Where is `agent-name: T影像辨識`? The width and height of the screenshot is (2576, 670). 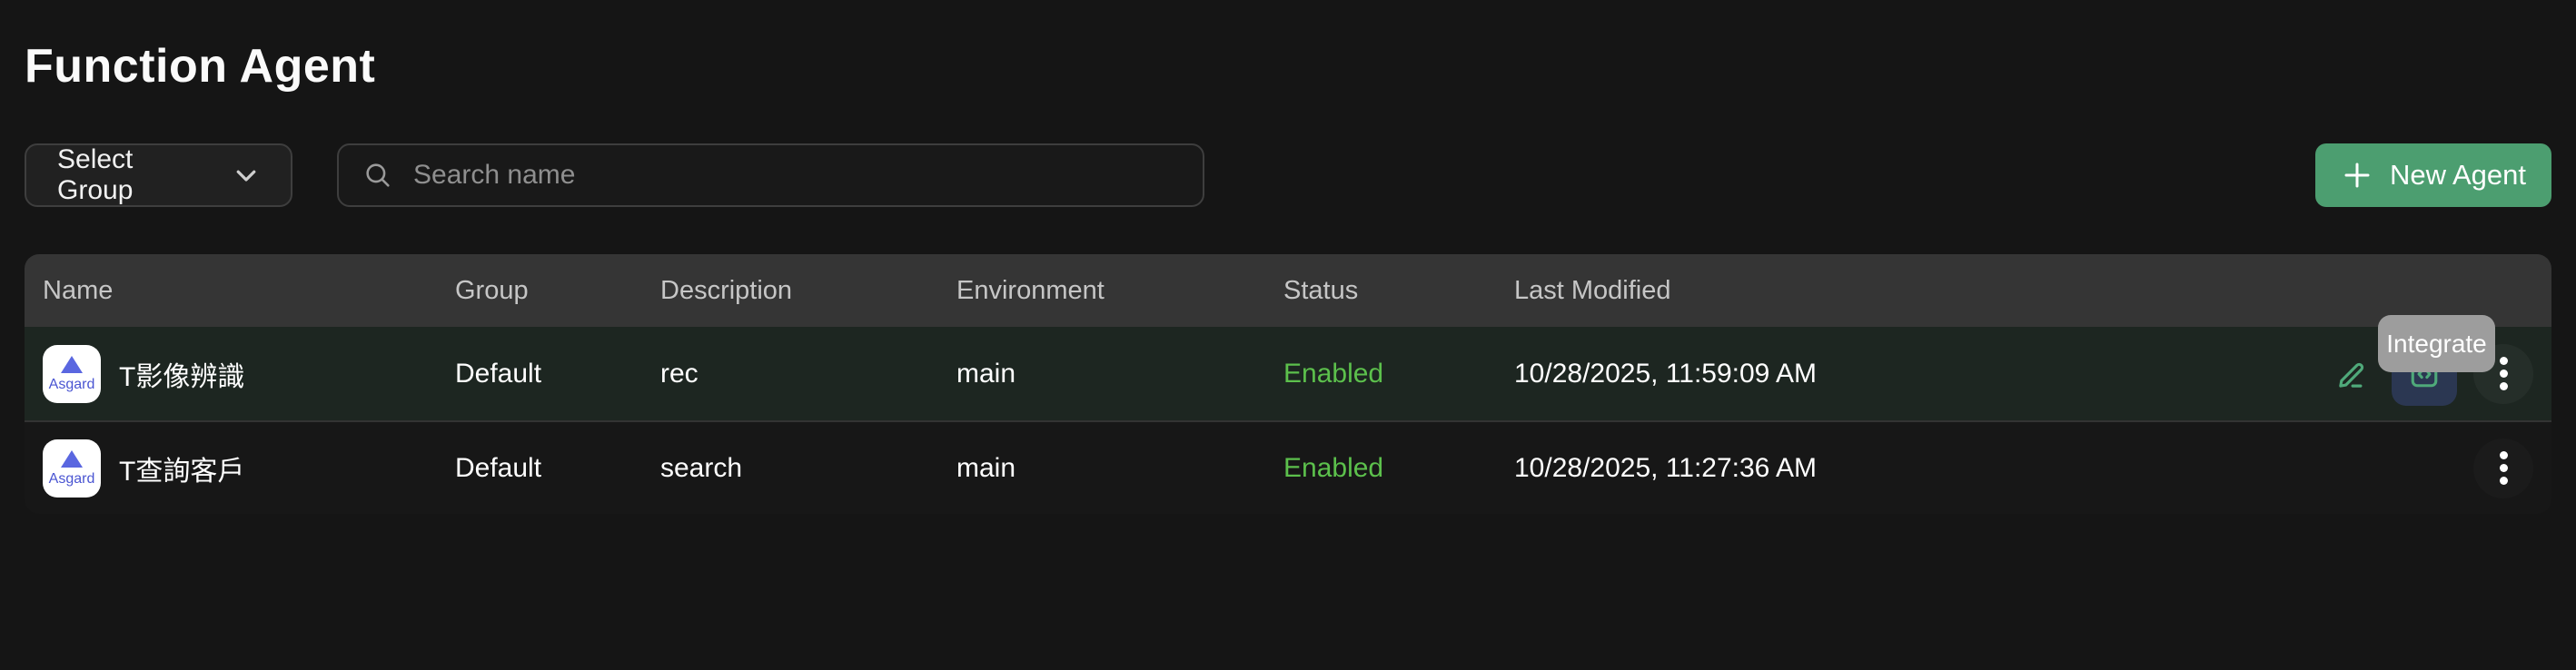
agent-name: T影像辨識 is located at coordinates (182, 376).